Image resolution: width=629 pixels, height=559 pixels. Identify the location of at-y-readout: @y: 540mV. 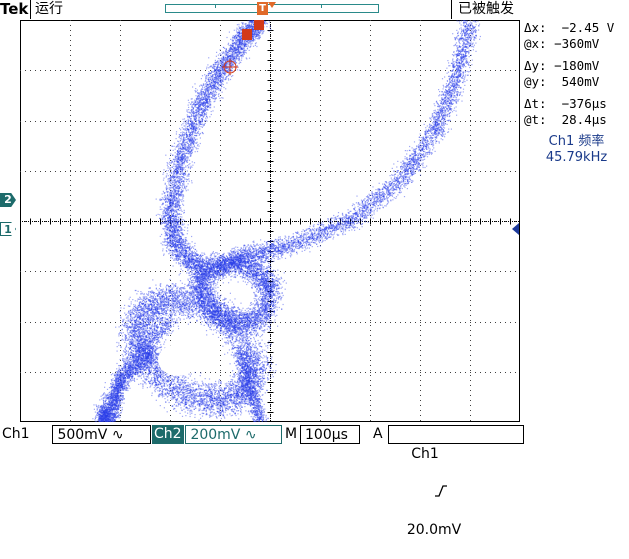
(576, 82).